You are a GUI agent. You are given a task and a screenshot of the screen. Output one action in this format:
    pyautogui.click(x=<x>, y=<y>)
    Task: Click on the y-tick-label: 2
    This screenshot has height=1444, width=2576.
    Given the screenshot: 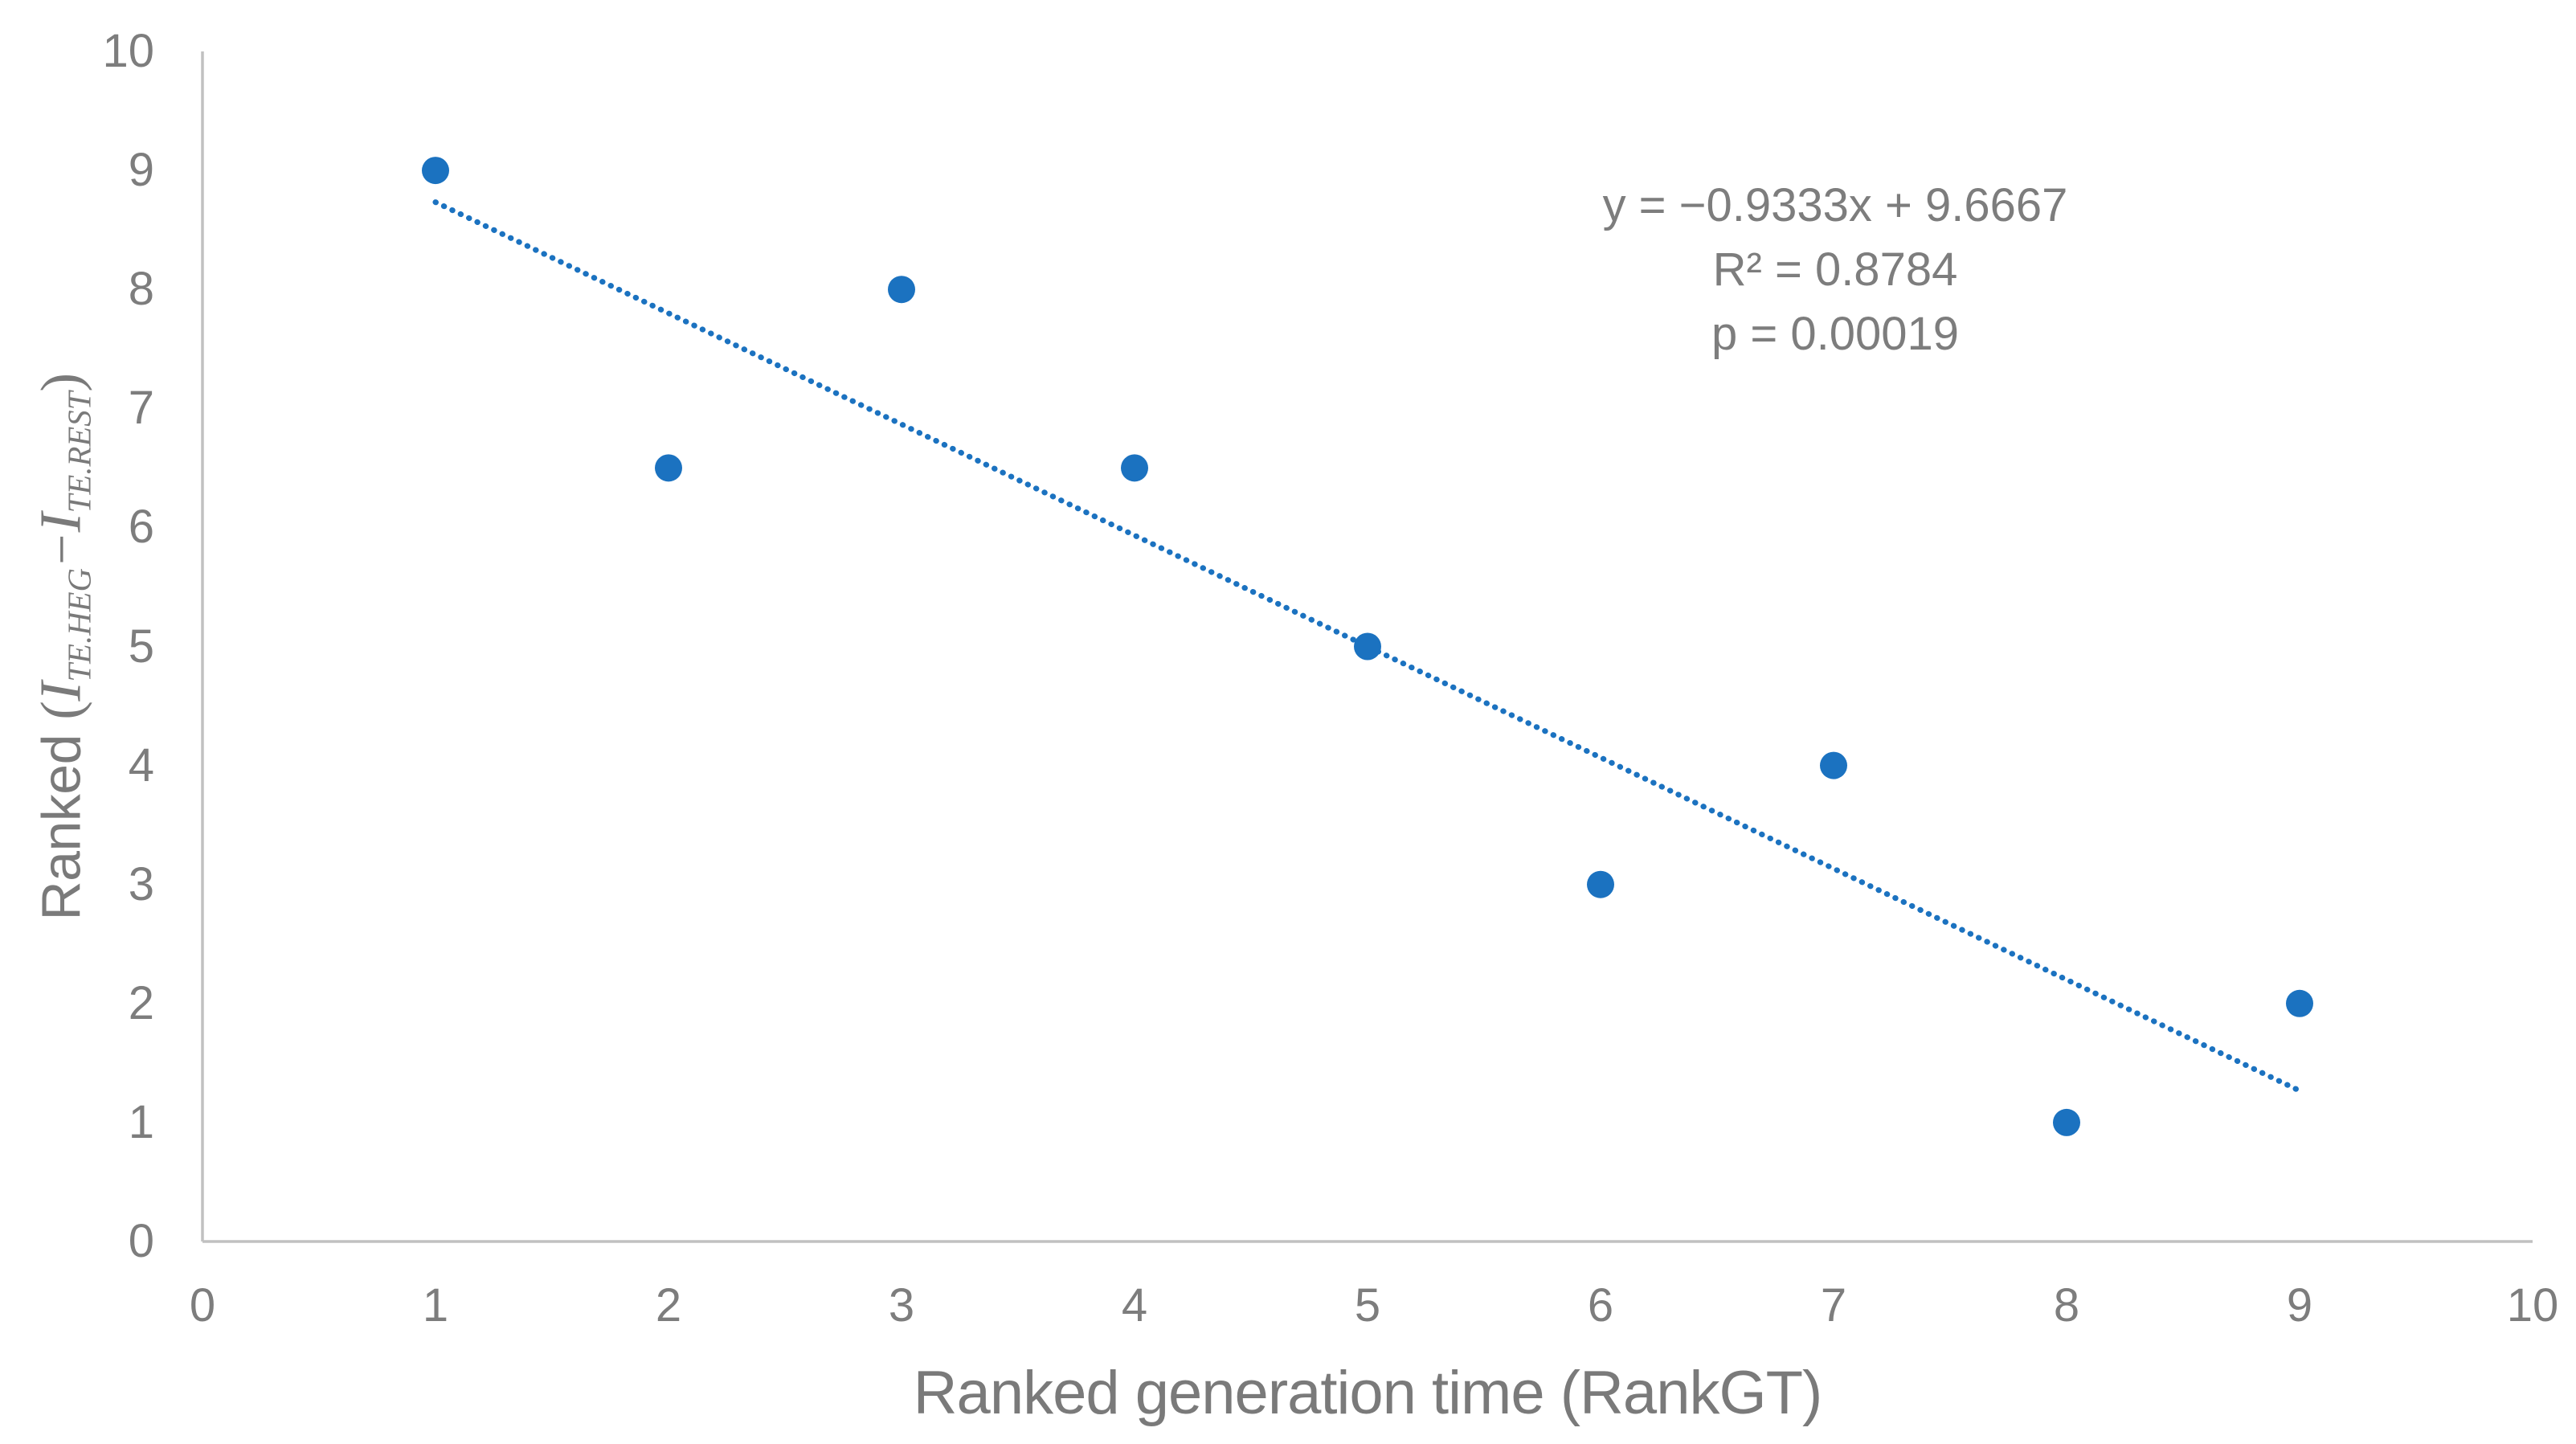 What is the action you would take?
    pyautogui.click(x=141, y=1003)
    